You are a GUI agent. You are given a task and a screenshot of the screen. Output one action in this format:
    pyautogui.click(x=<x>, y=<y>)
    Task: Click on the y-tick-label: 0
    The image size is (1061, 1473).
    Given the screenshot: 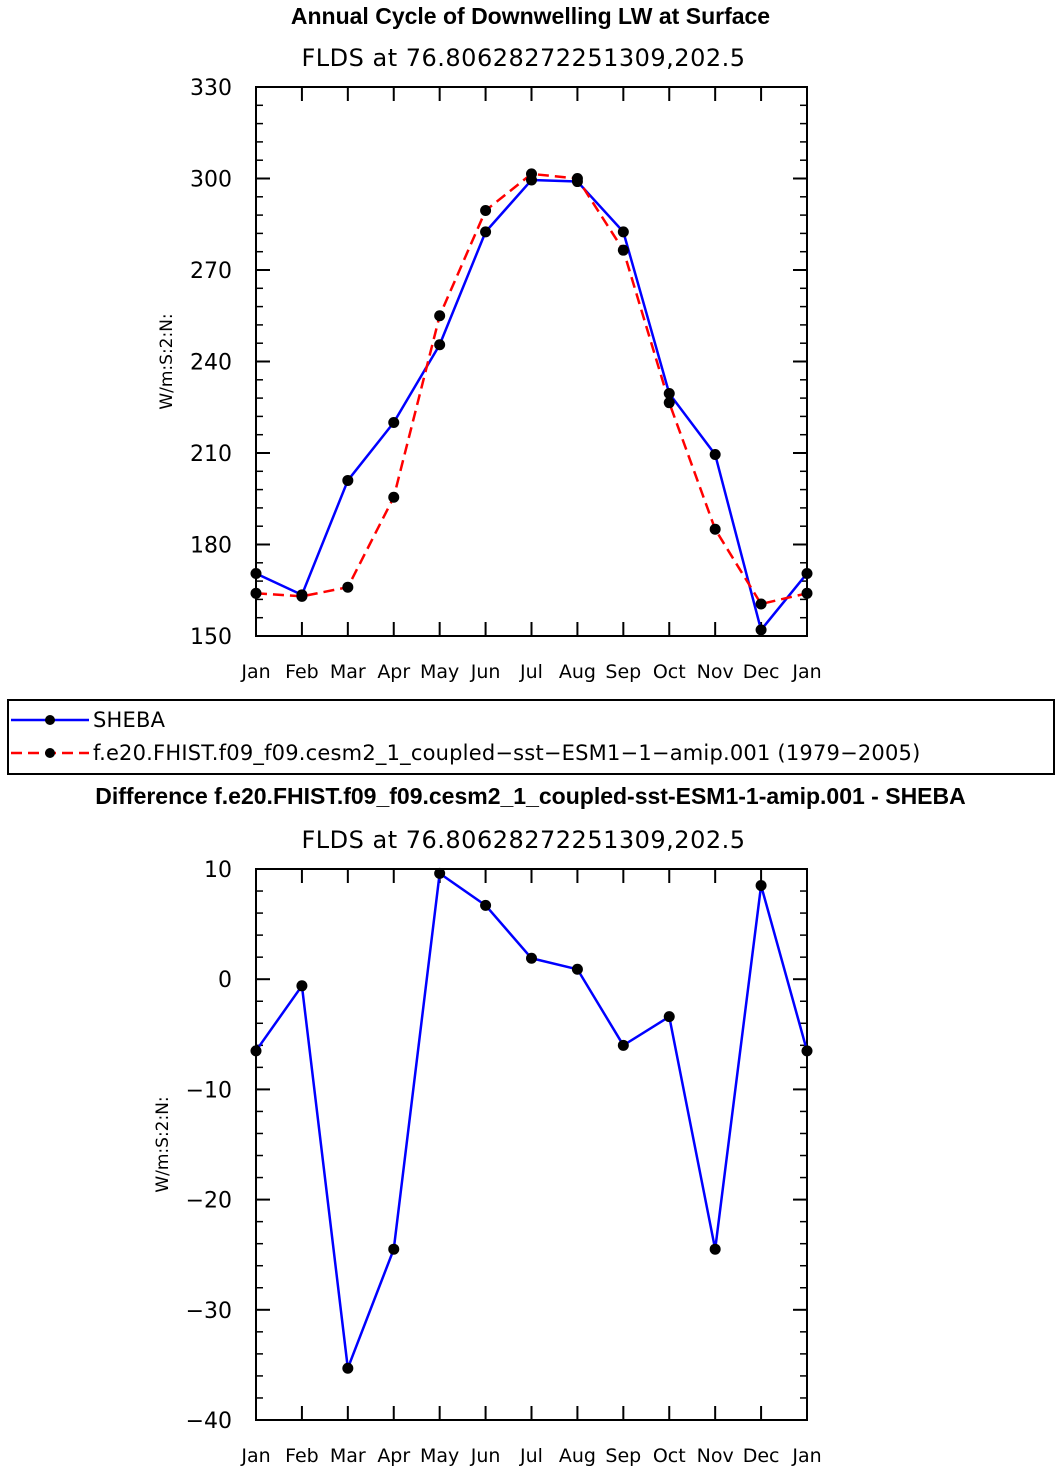 What is the action you would take?
    pyautogui.click(x=225, y=980)
    